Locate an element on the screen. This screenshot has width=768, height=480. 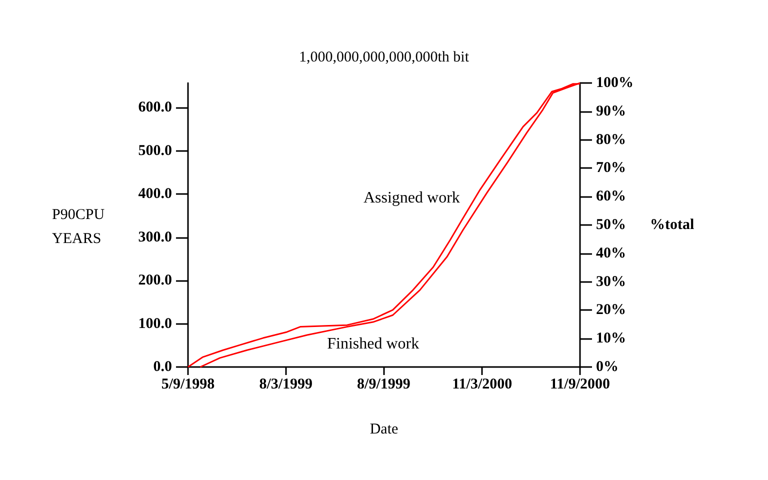
series-label: Finished work is located at coordinates (373, 344).